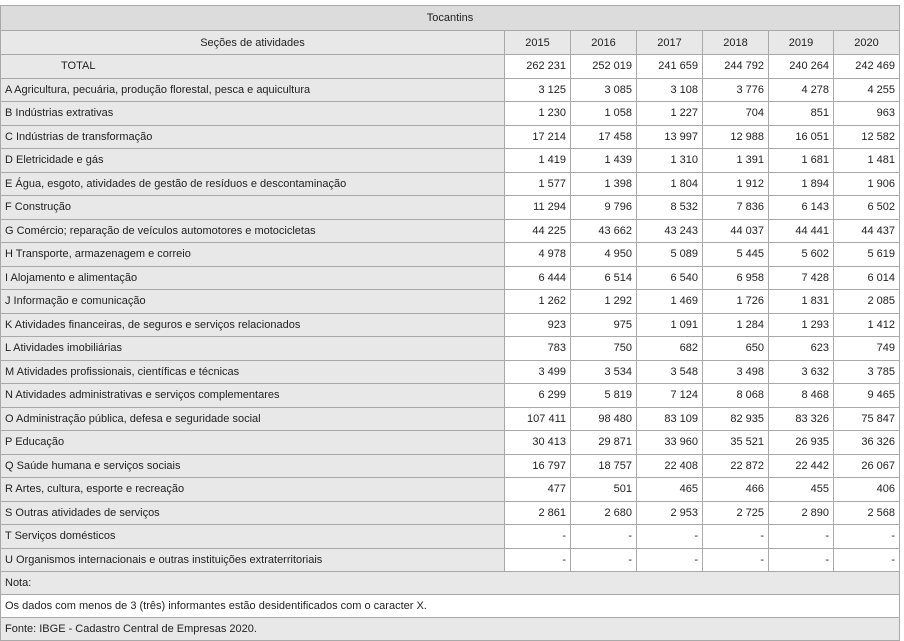  Describe the element at coordinates (603, 395) in the screenshot. I see `cell-value: 5 819` at that location.